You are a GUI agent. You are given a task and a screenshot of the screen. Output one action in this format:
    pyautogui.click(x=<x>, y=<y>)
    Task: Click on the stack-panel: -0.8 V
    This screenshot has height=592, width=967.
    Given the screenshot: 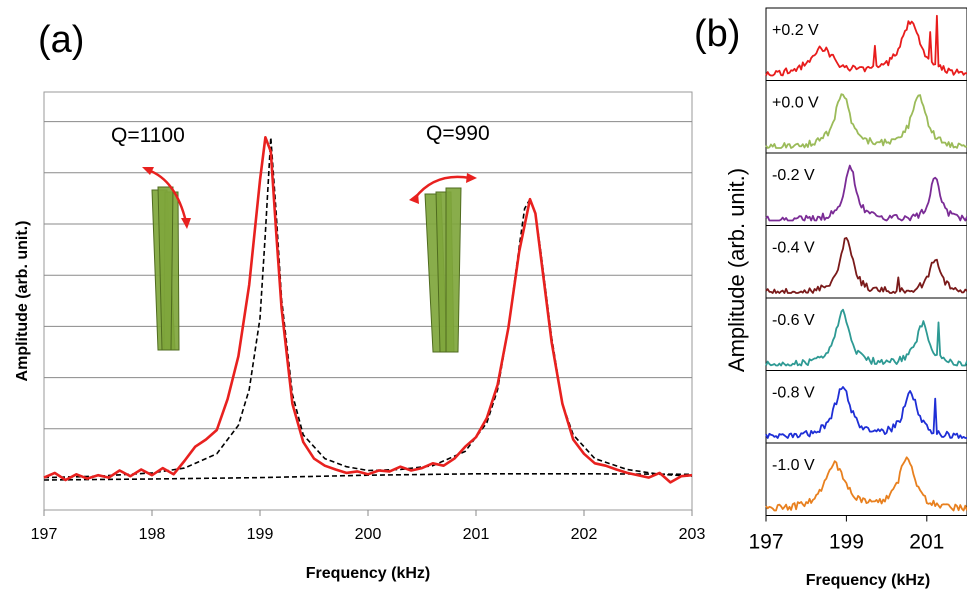 What is the action you would take?
    pyautogui.click(x=866, y=407)
    